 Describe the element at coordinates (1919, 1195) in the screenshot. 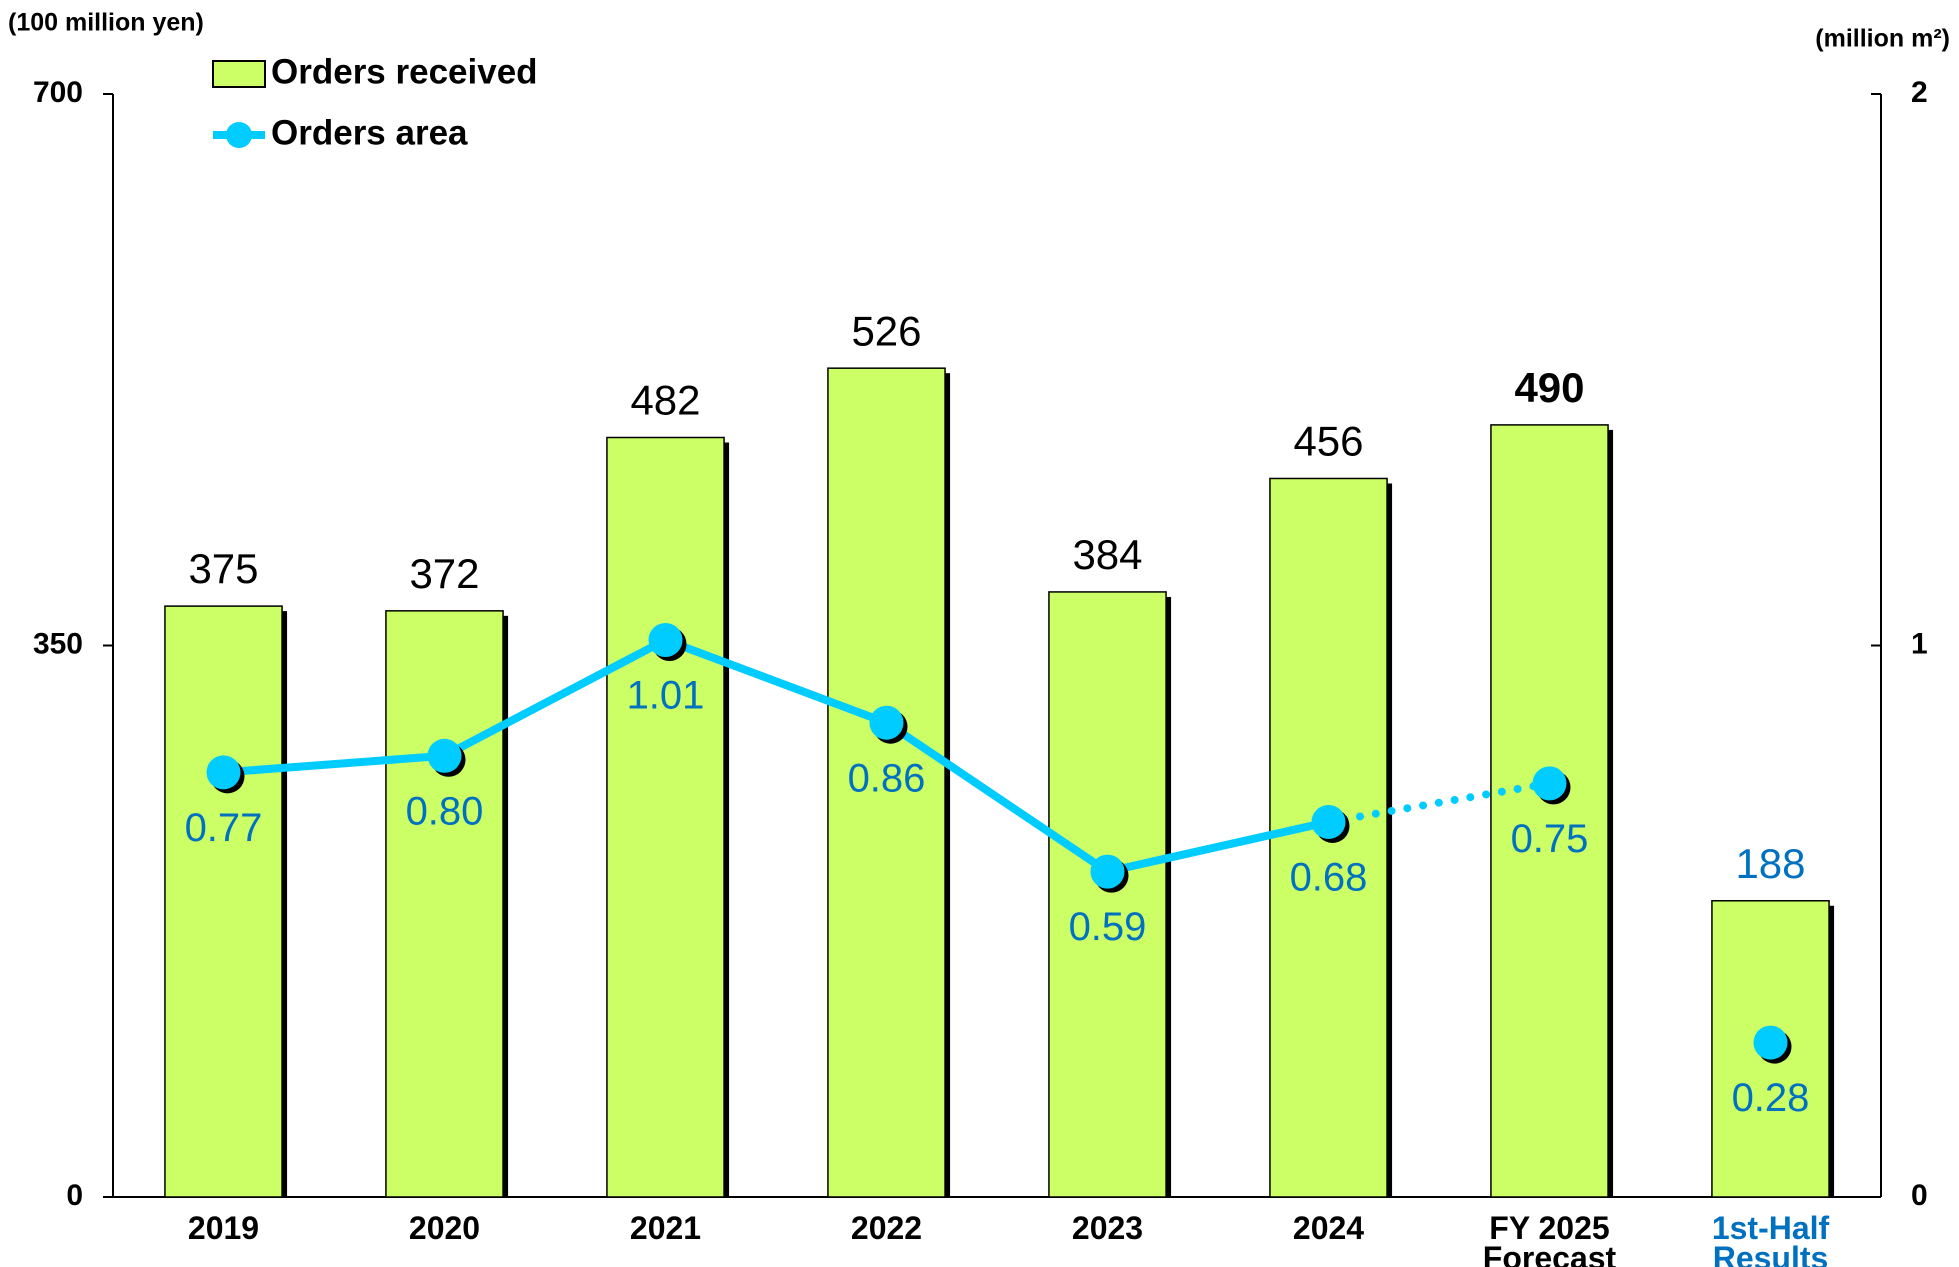

I see `y2-tick-label: 0` at that location.